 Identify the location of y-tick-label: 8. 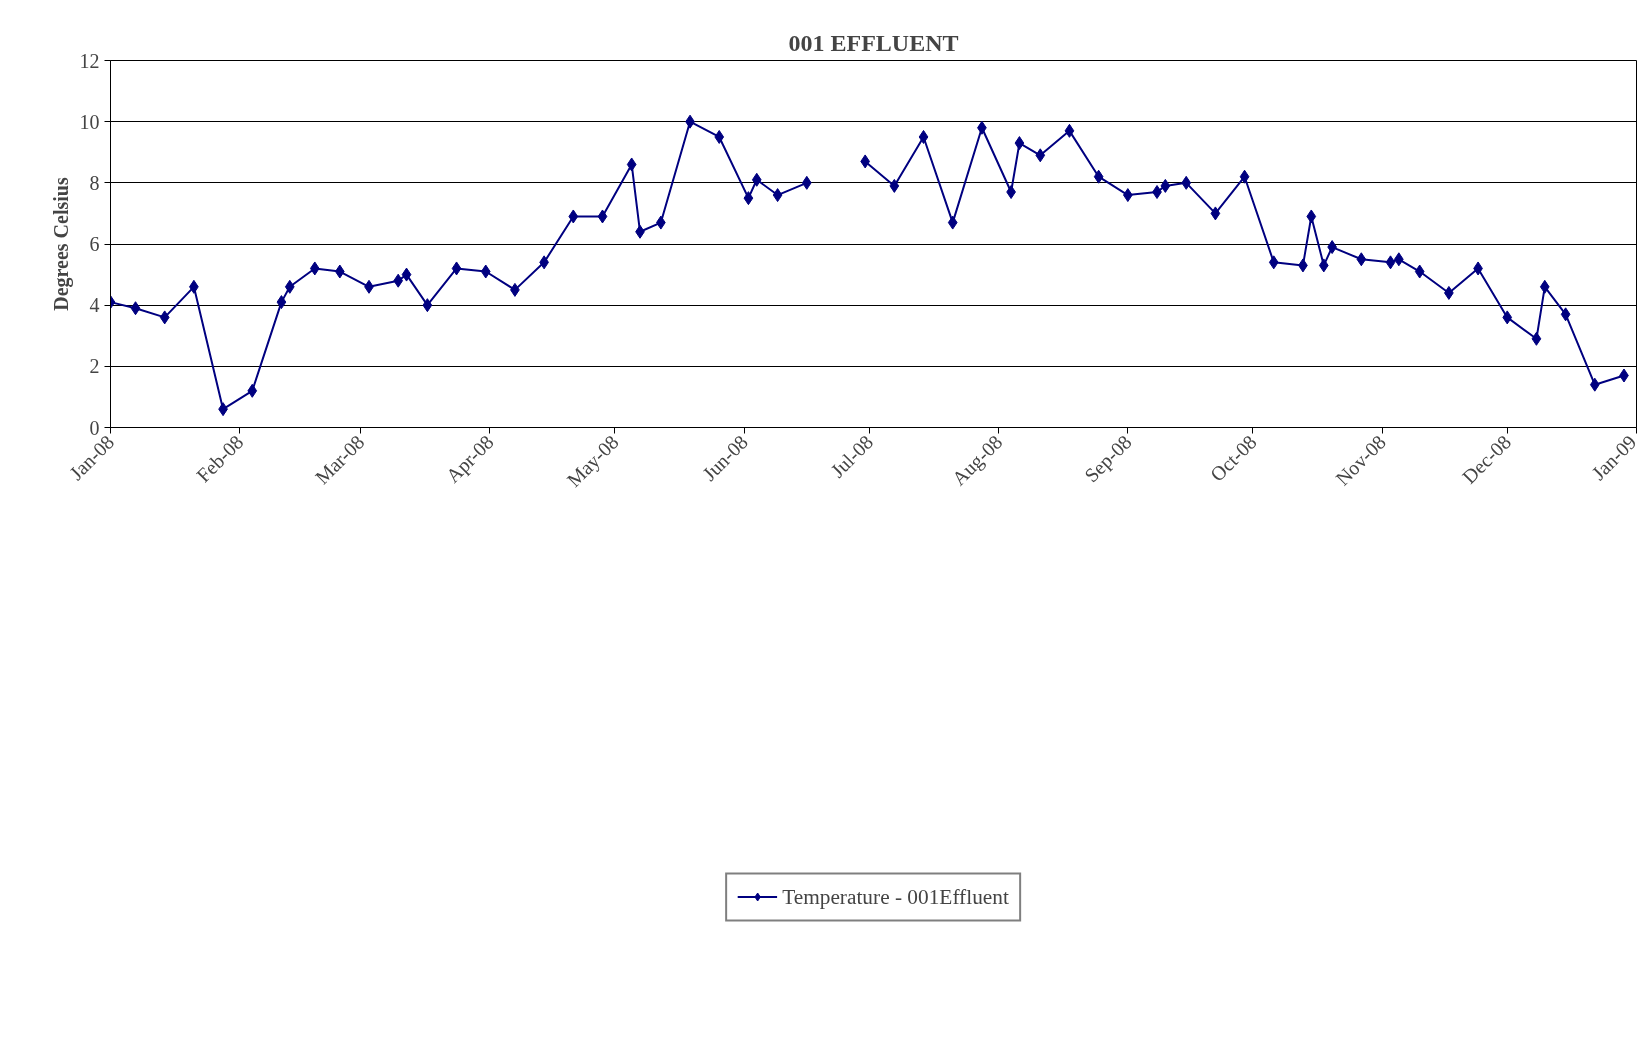
(94, 182).